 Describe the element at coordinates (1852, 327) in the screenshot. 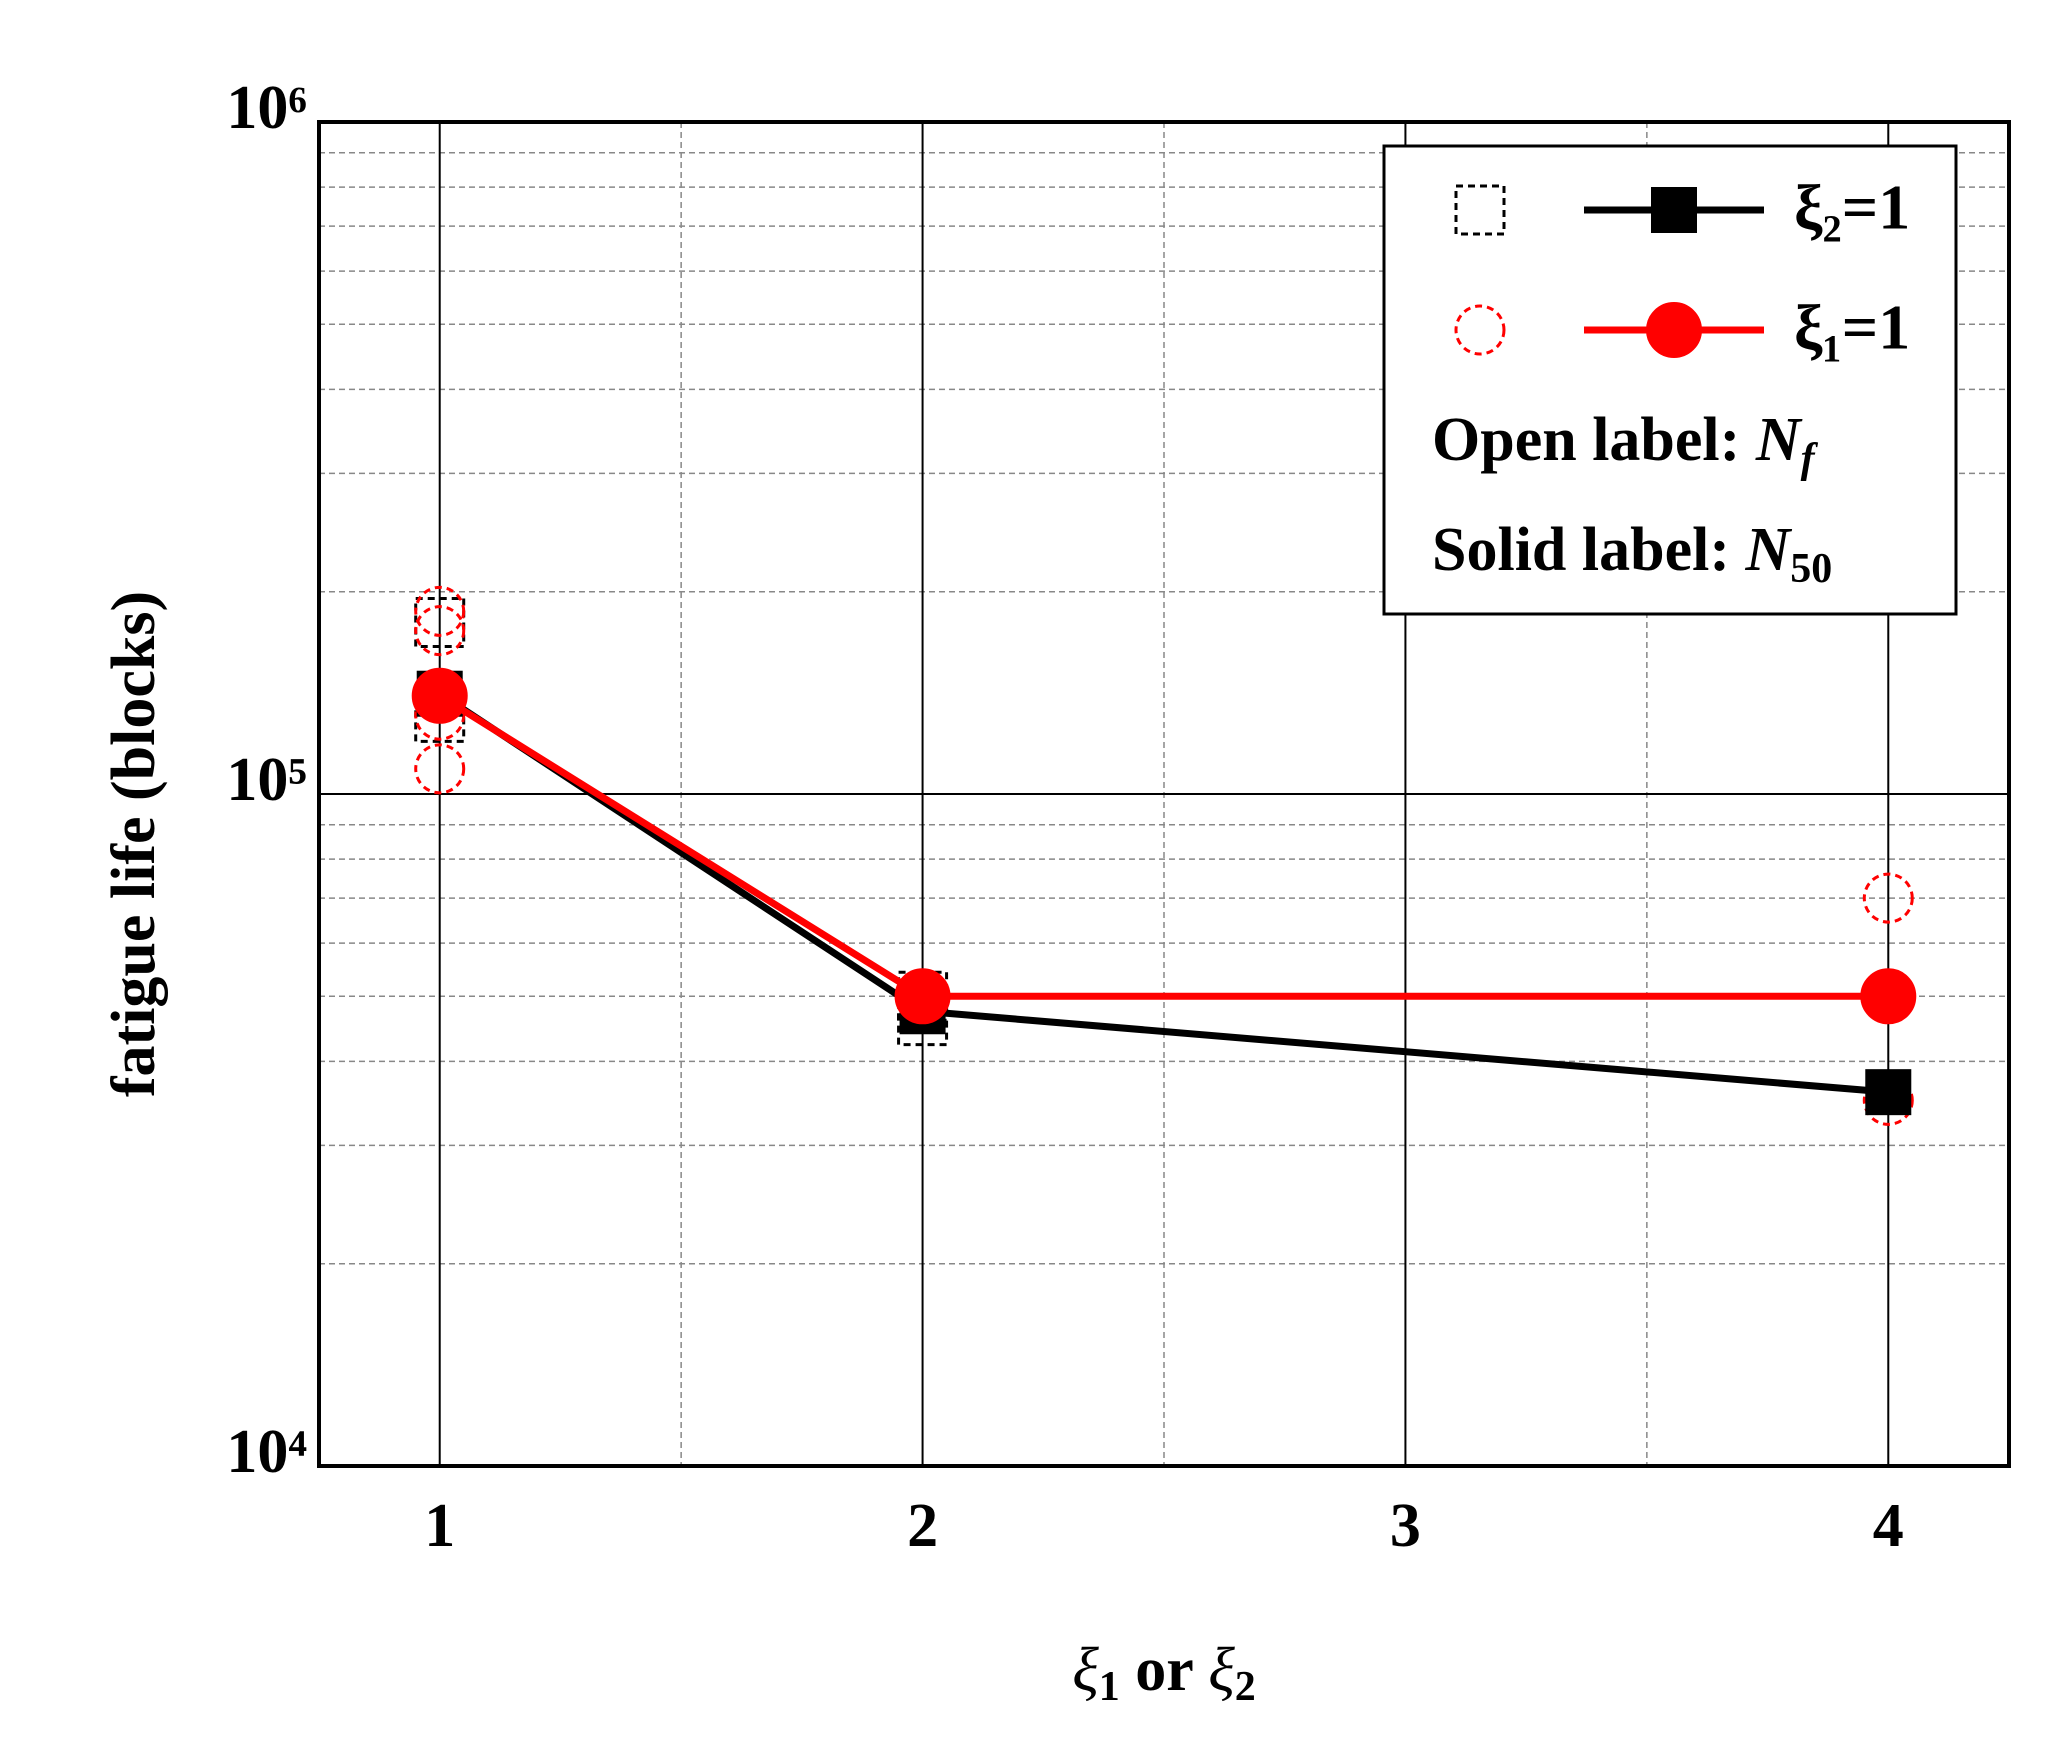

I see `legend-label: ξ₁=1` at that location.